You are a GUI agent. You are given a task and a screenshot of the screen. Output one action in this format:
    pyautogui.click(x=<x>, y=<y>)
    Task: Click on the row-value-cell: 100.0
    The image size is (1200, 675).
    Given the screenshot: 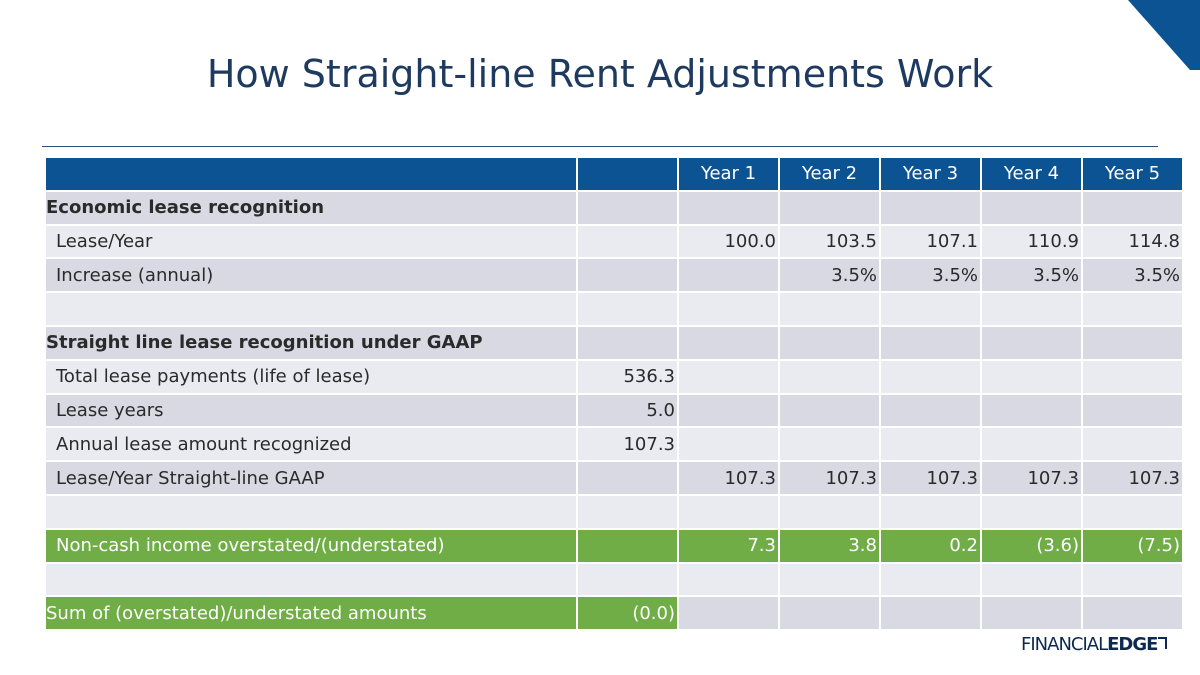 What is the action you would take?
    pyautogui.click(x=728, y=241)
    